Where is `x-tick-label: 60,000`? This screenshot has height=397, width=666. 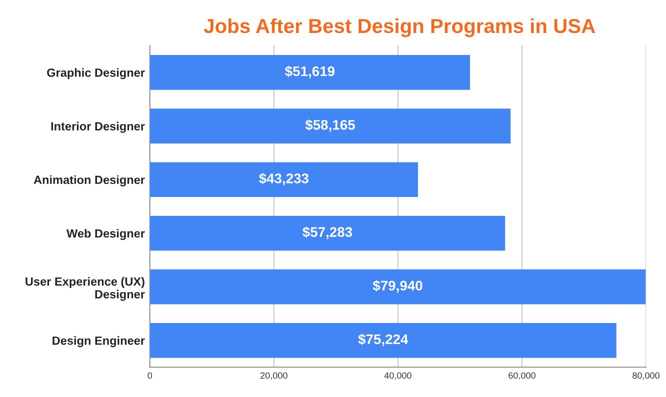 x-tick-label: 60,000 is located at coordinates (522, 376).